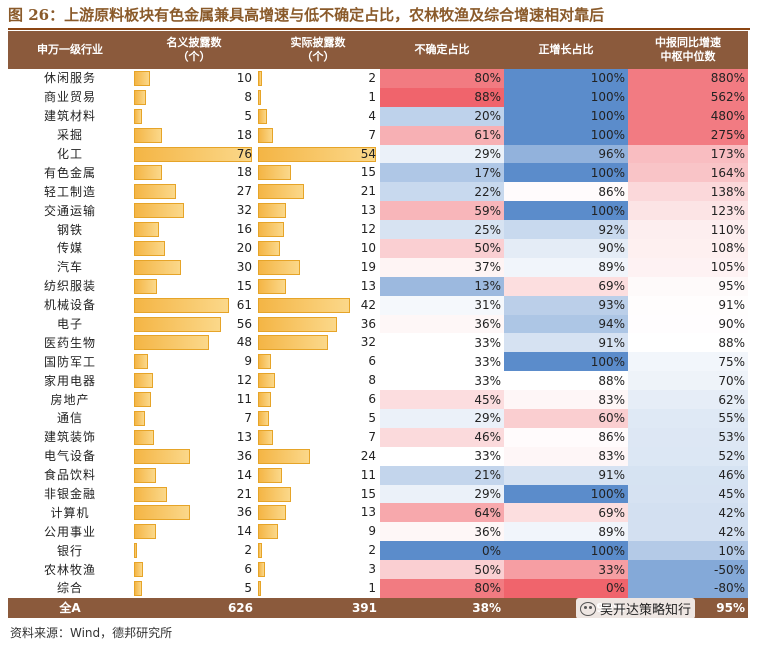 The width and height of the screenshot is (758, 646). I want to click on uncertain-cell: 22%, so click(442, 192).